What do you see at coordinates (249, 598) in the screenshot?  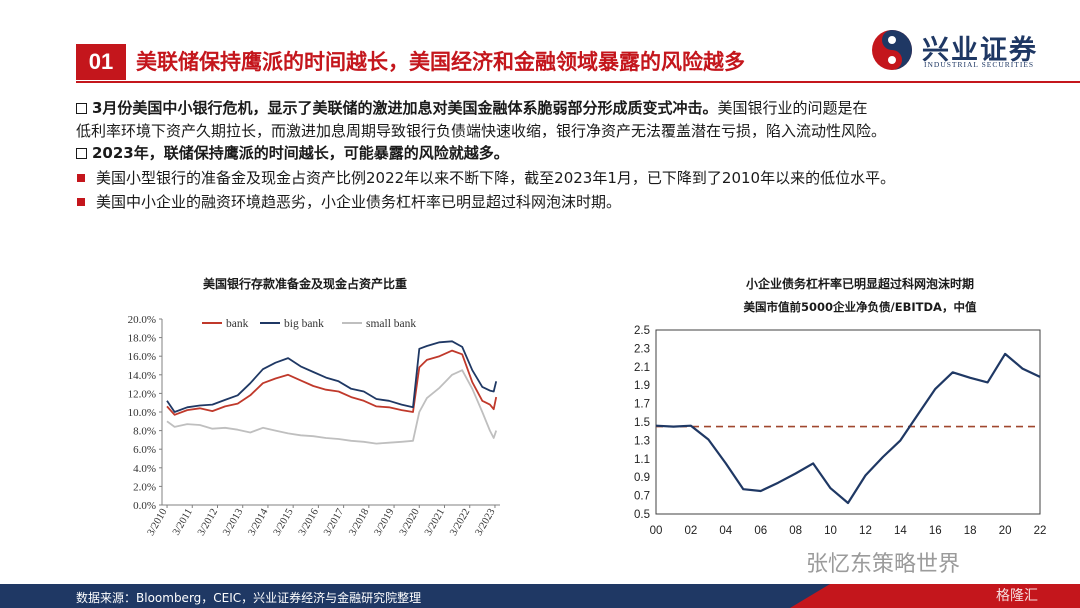 I see `data-source-note: 数据来源：Bloomberg，CEIC，兴业证券经济与金融研究院整理` at bounding box center [249, 598].